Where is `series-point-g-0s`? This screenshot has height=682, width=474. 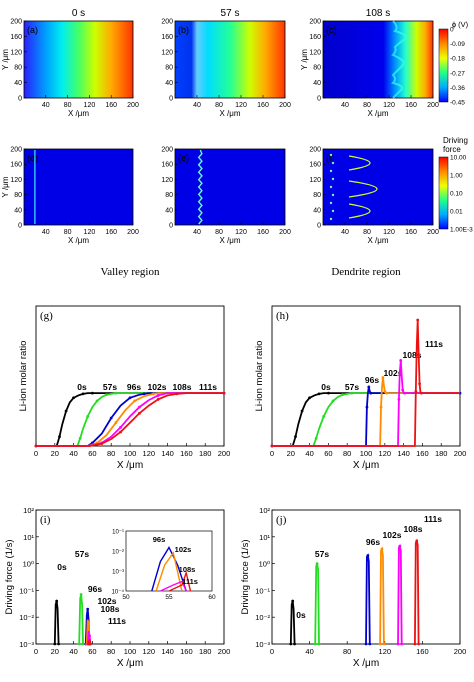
series-point-g-0s is located at coordinates (73, 398).